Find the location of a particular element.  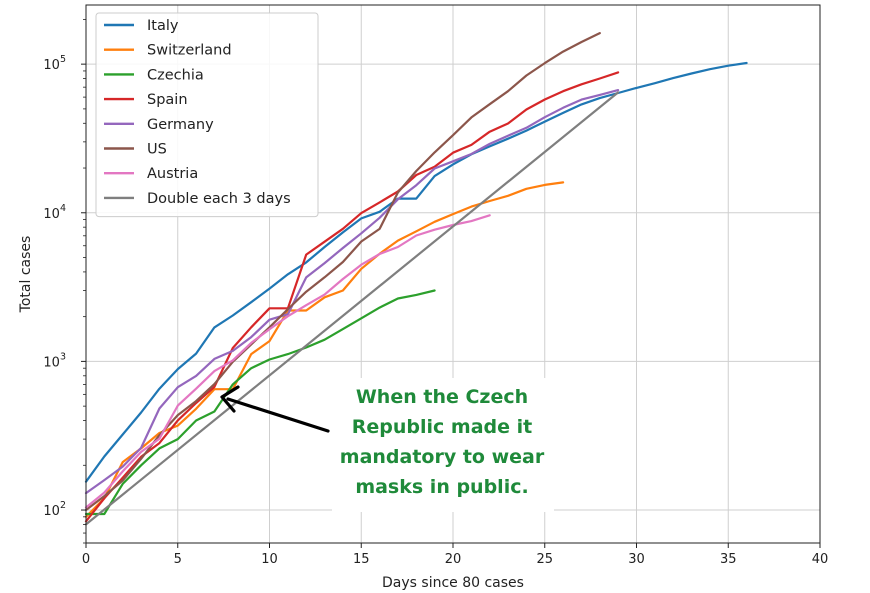

x-axis-ticks: 0 5 10 15 20 25 30 35 40 is located at coordinates (455, 555).